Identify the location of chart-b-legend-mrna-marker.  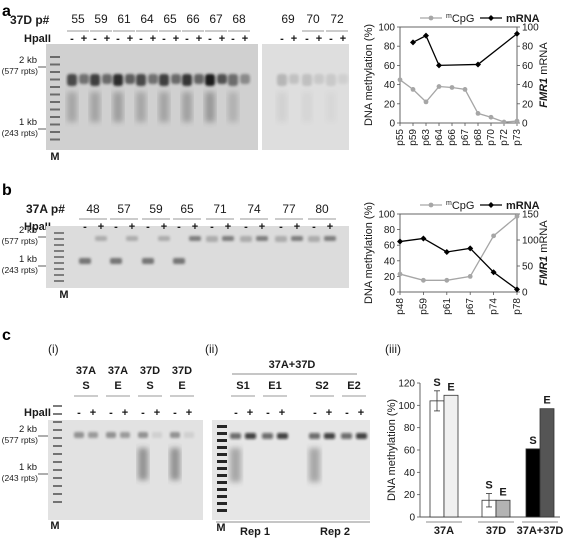
(491, 205).